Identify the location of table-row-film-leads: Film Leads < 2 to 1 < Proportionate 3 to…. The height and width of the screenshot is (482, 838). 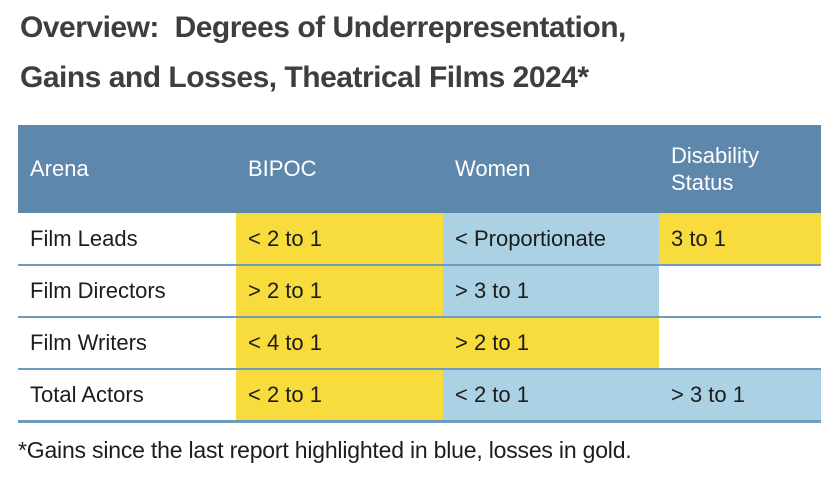
(419, 239).